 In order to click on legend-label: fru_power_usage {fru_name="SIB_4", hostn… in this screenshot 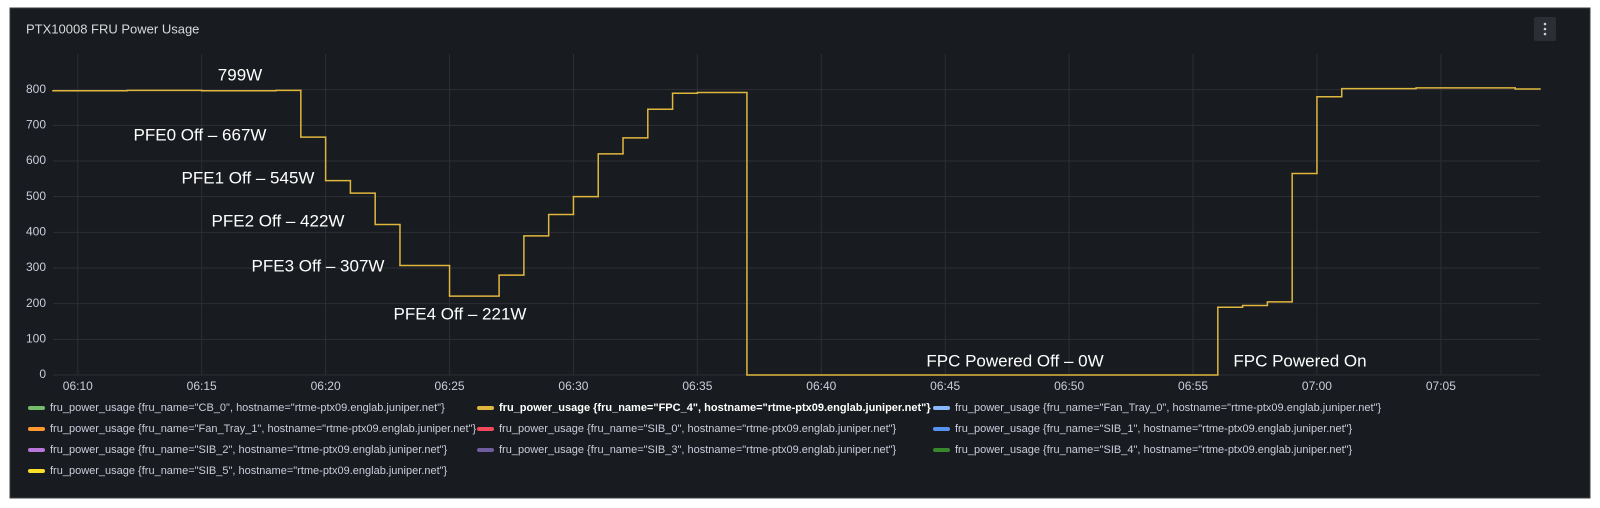, I will do `click(1154, 450)`.